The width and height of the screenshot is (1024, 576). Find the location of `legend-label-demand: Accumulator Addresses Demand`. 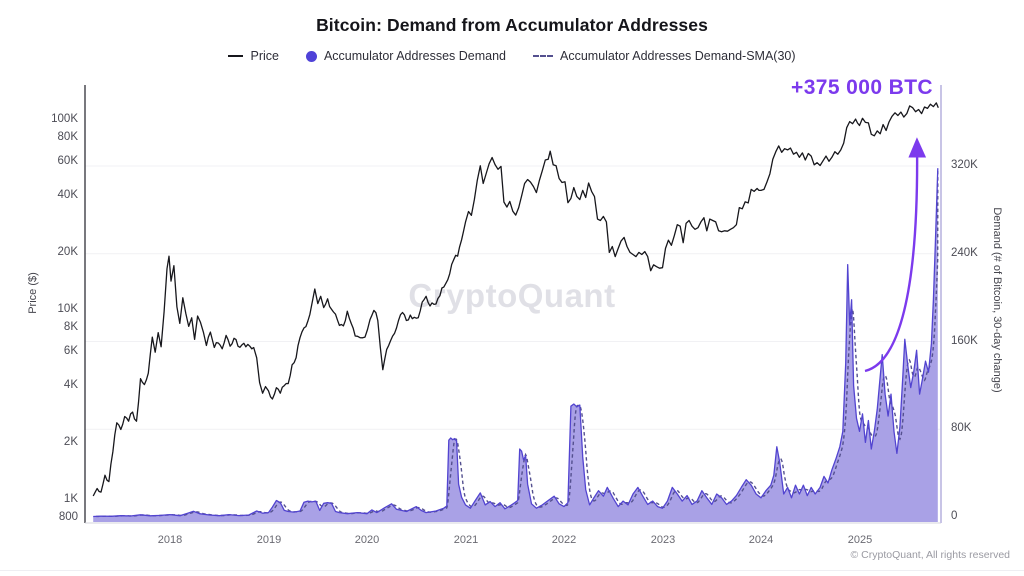

legend-label-demand: Accumulator Addresses Demand is located at coordinates (414, 56).